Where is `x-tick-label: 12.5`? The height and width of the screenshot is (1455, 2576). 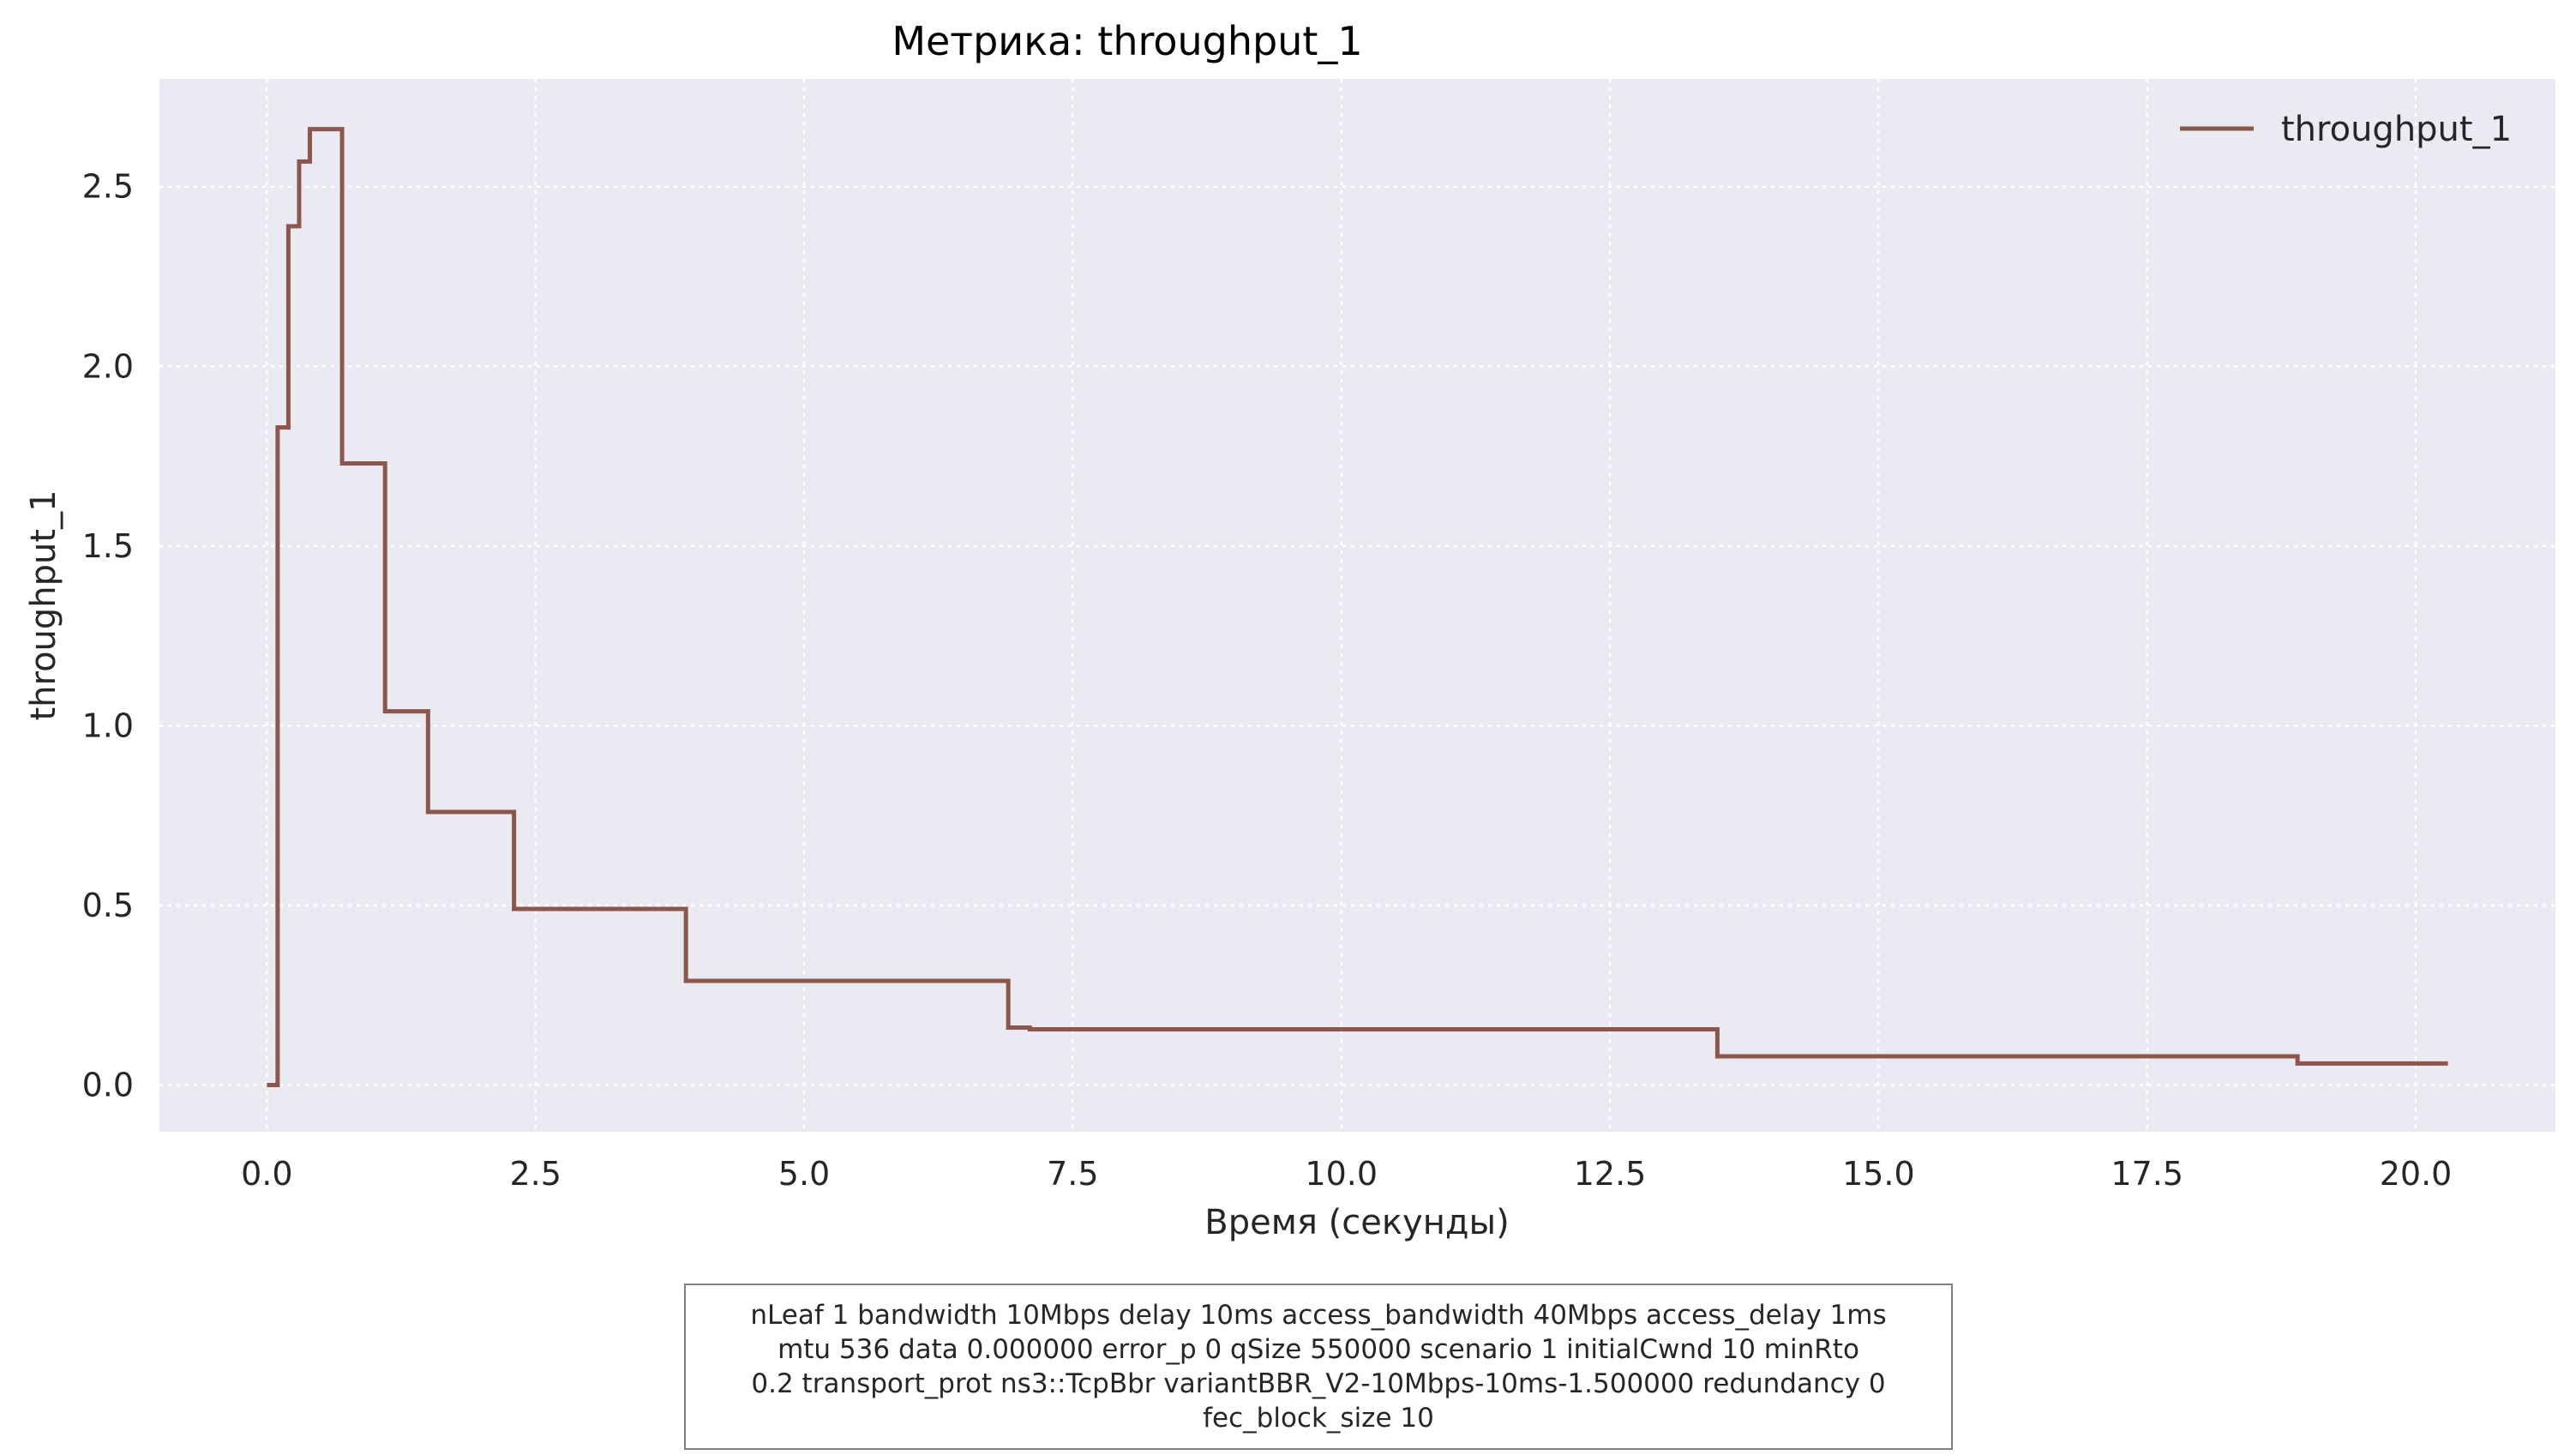
x-tick-label: 12.5 is located at coordinates (1610, 1174).